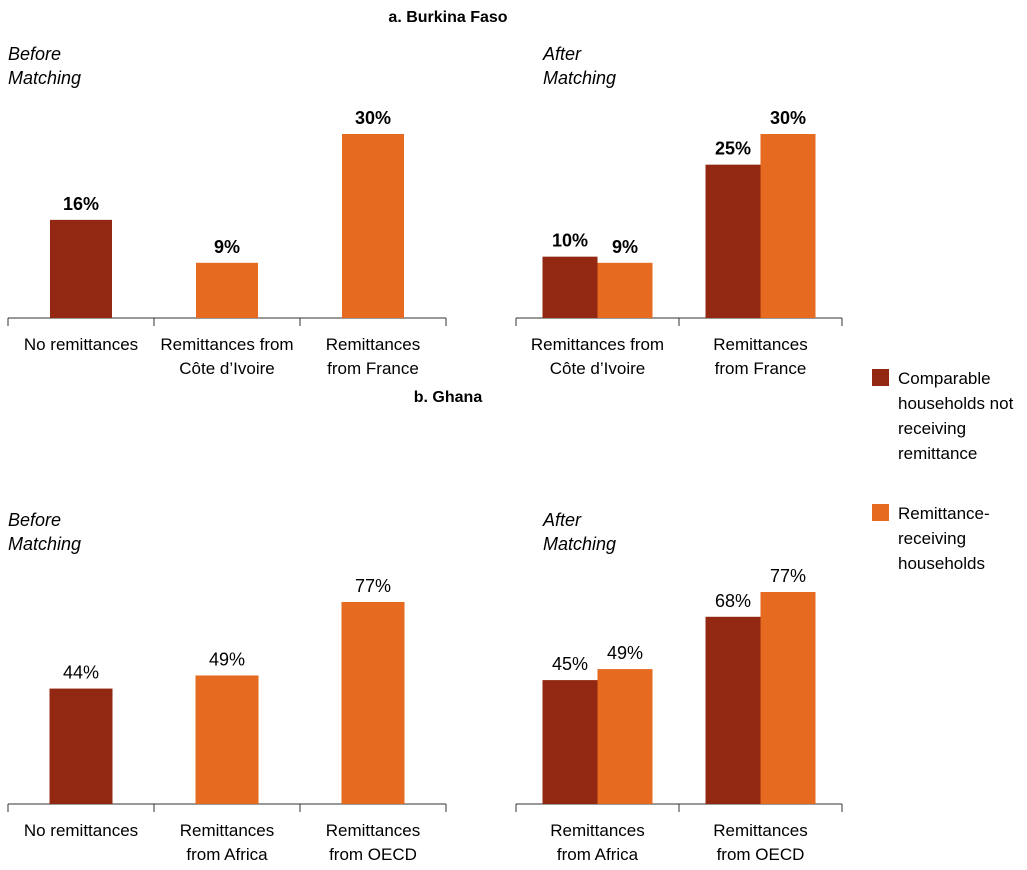  Describe the element at coordinates (447, 17) in the screenshot. I see `panel-title-burkina-faso: a. Burkina Faso` at that location.